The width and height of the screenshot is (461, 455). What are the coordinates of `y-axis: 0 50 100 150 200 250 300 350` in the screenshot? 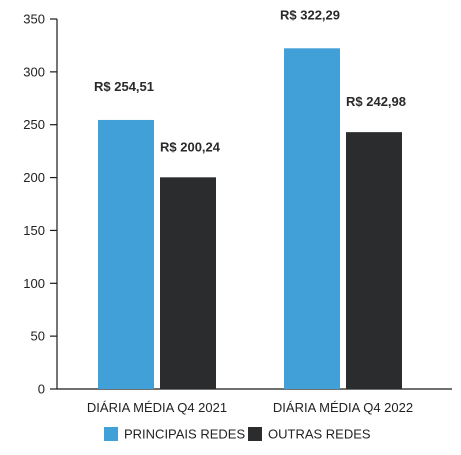 It's located at (40, 204).